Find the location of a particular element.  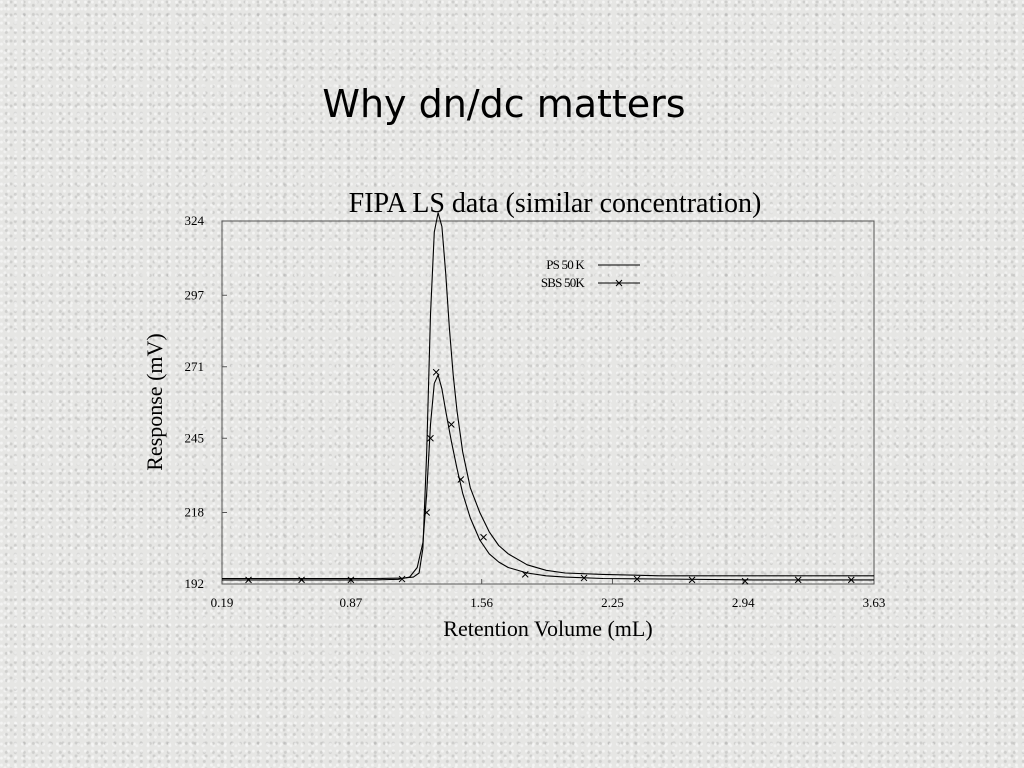

y-tick-label: 192 is located at coordinates (195, 583).